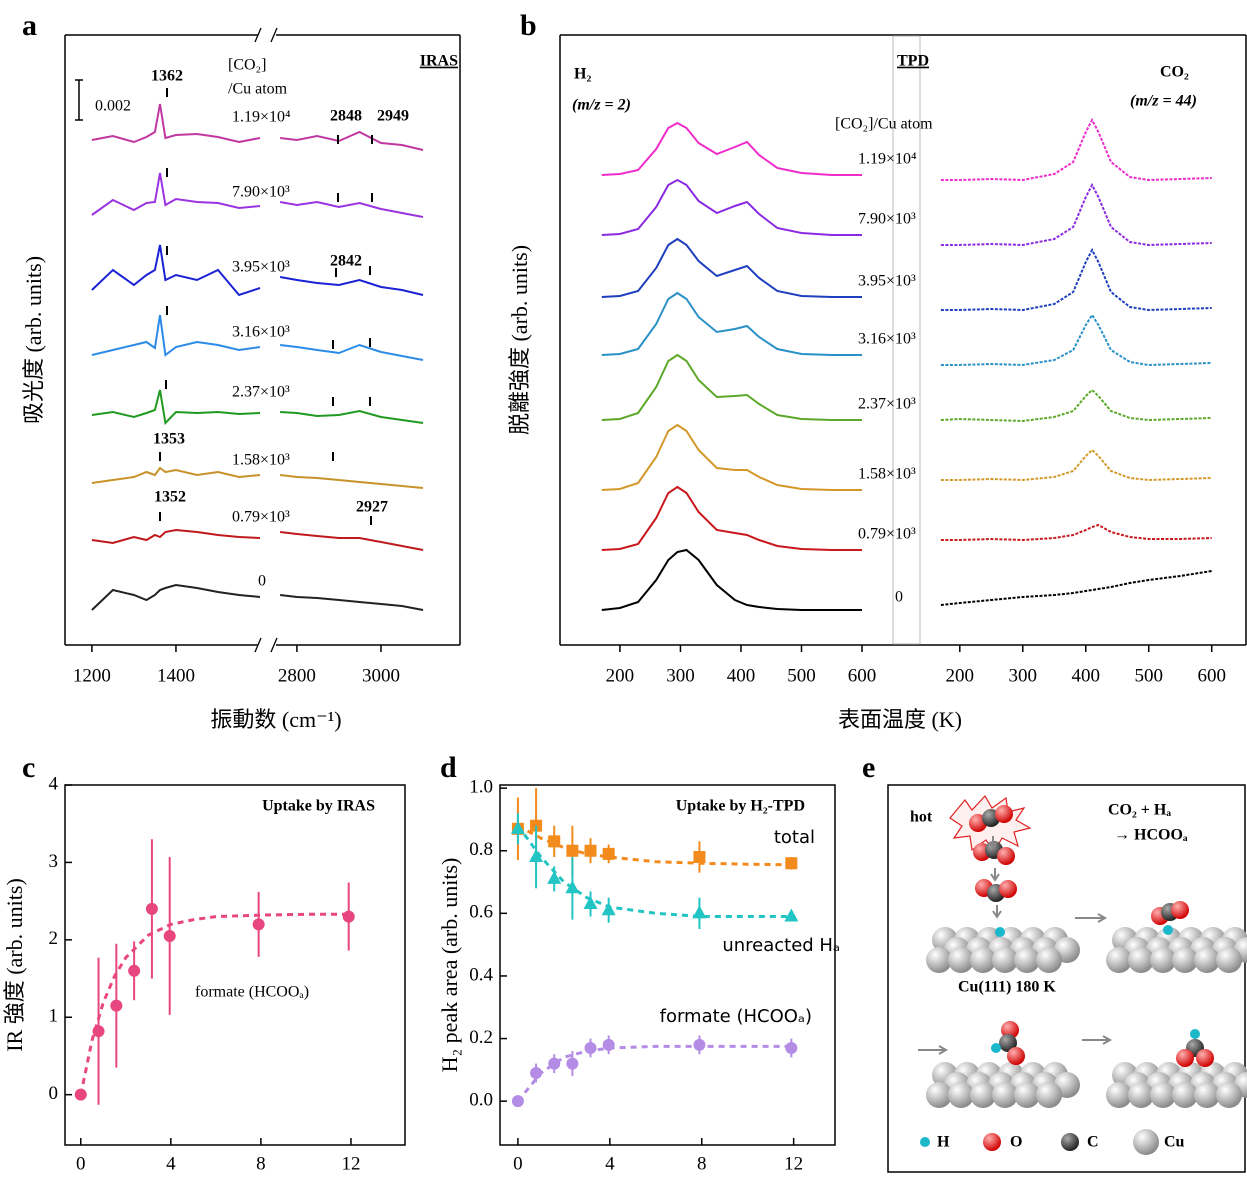 The height and width of the screenshot is (1180, 1247). What do you see at coordinates (439, 61) in the screenshot?
I see `panel-title: IRAS` at bounding box center [439, 61].